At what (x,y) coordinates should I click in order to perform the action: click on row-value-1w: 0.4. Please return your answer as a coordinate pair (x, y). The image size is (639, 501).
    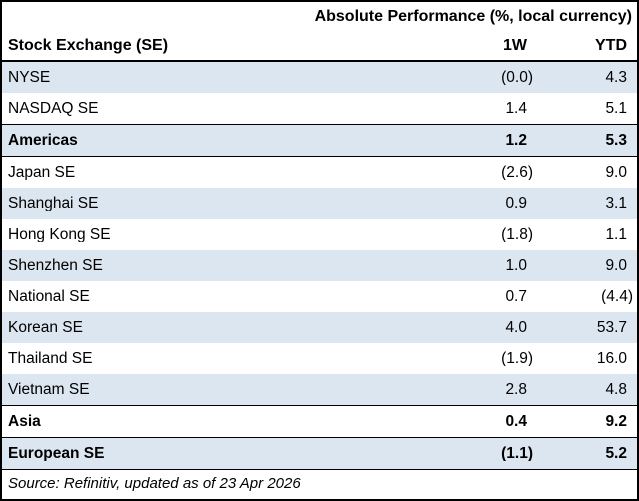
    Looking at the image, I should click on (516, 421).